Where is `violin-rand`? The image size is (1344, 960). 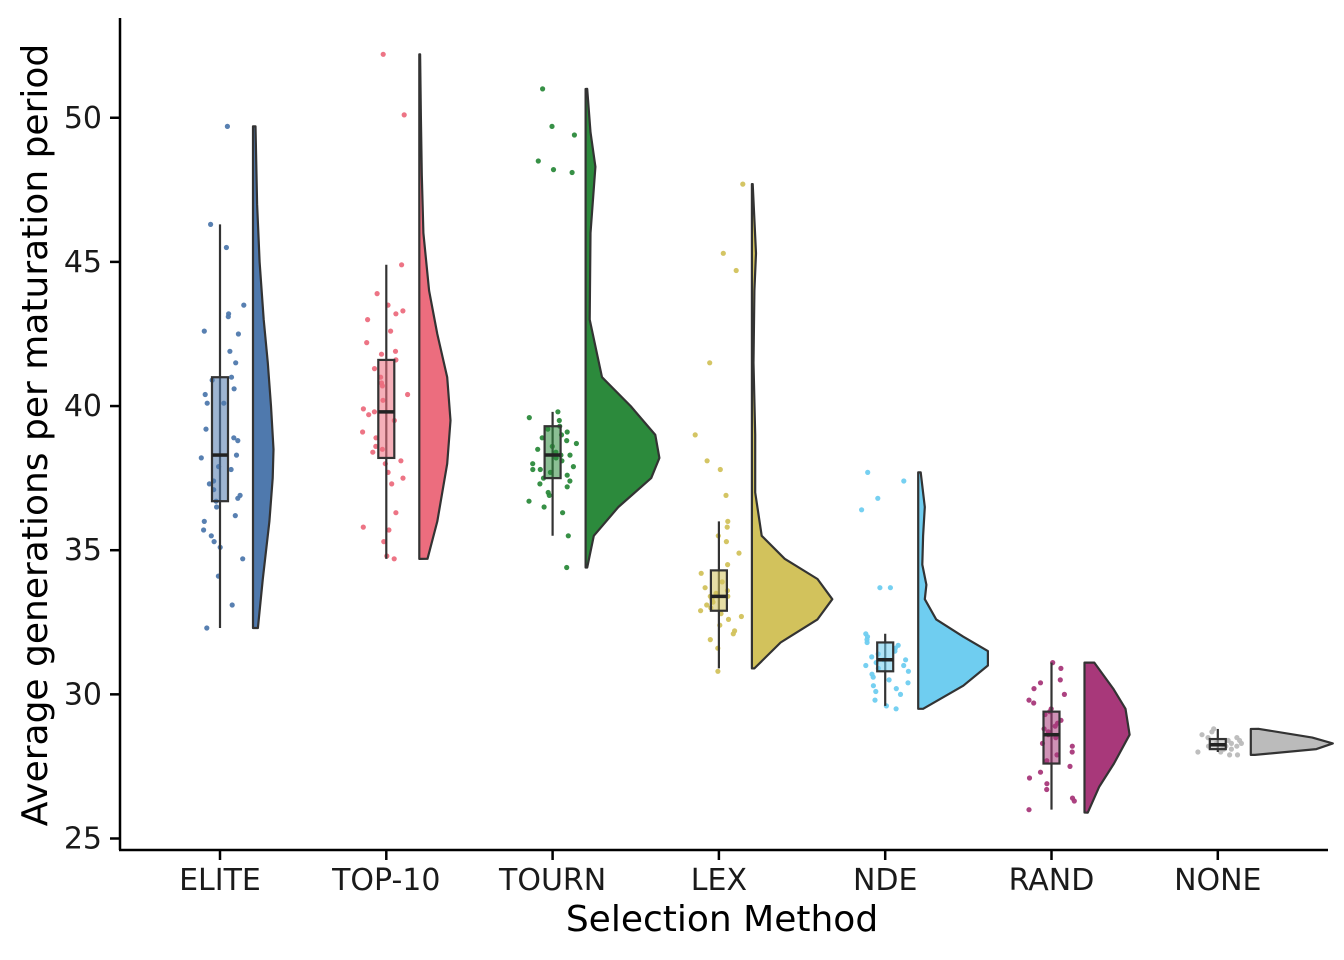
violin-rand is located at coordinates (1107, 737).